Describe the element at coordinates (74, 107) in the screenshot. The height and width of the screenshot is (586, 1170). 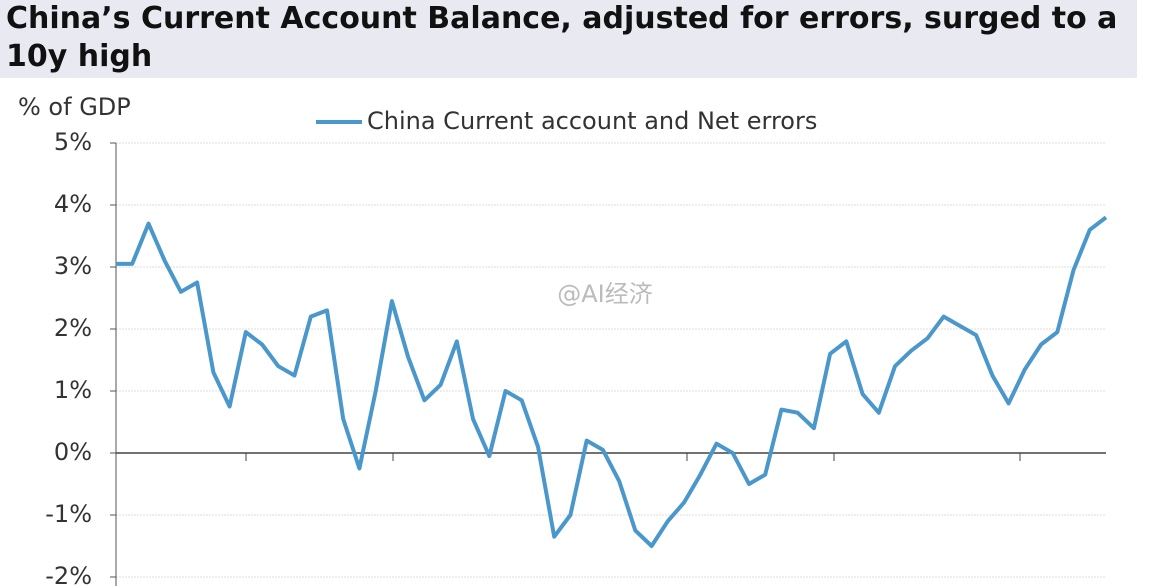
I see `y-axis-label: % of GDP` at that location.